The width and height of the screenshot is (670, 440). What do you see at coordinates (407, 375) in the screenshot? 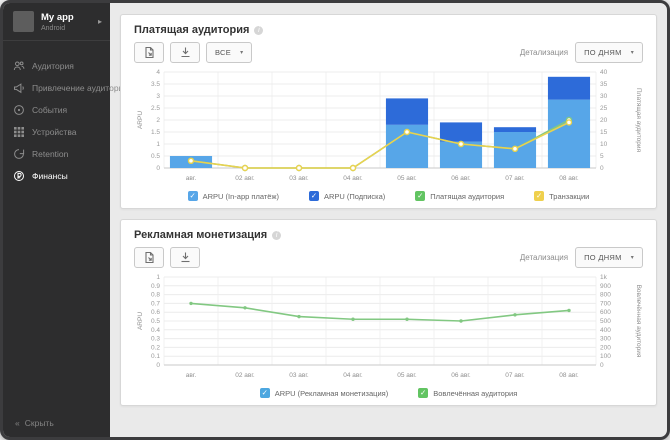
I see `svg-text: 05 авг.` at bounding box center [407, 375].